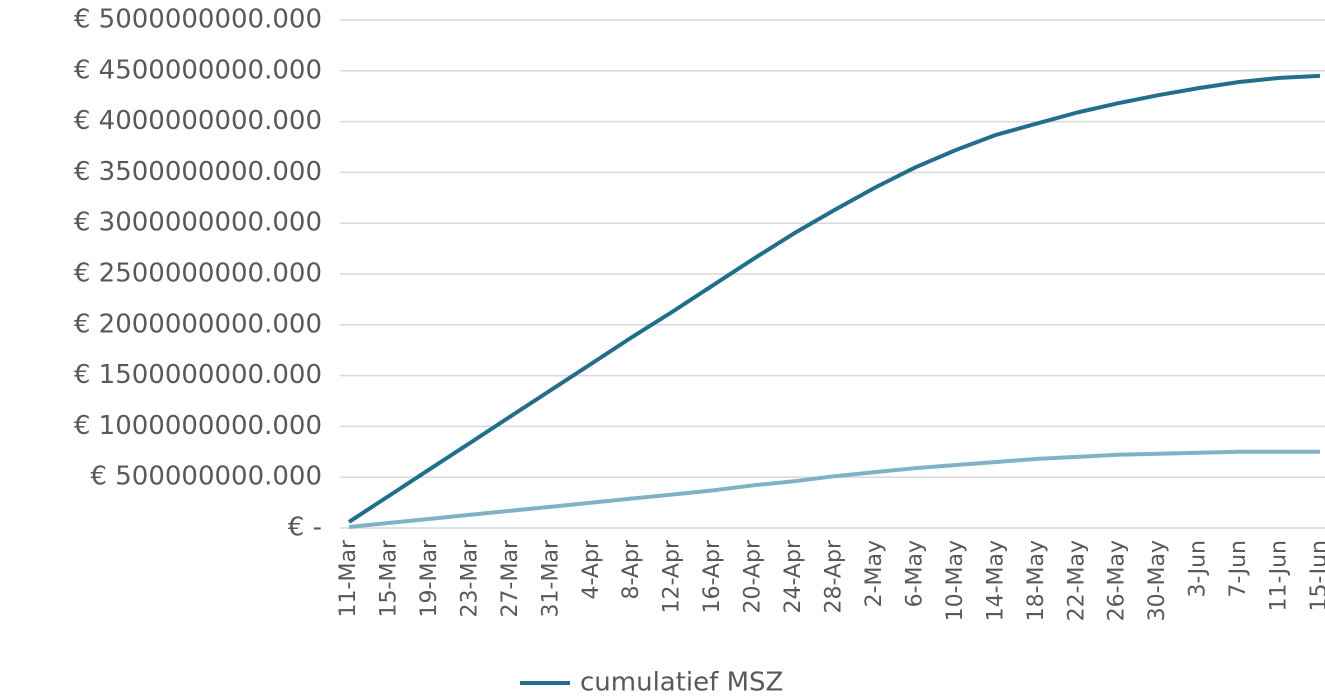  I want to click on y-tick-label: € 500000000.000, so click(206, 477).